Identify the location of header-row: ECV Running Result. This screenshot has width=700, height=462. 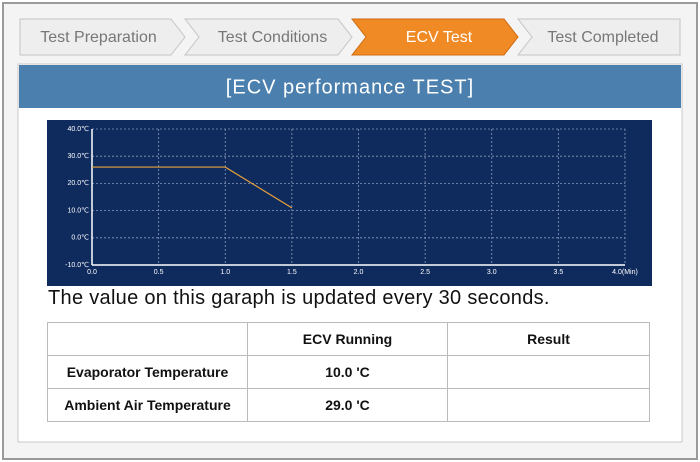
(348, 339).